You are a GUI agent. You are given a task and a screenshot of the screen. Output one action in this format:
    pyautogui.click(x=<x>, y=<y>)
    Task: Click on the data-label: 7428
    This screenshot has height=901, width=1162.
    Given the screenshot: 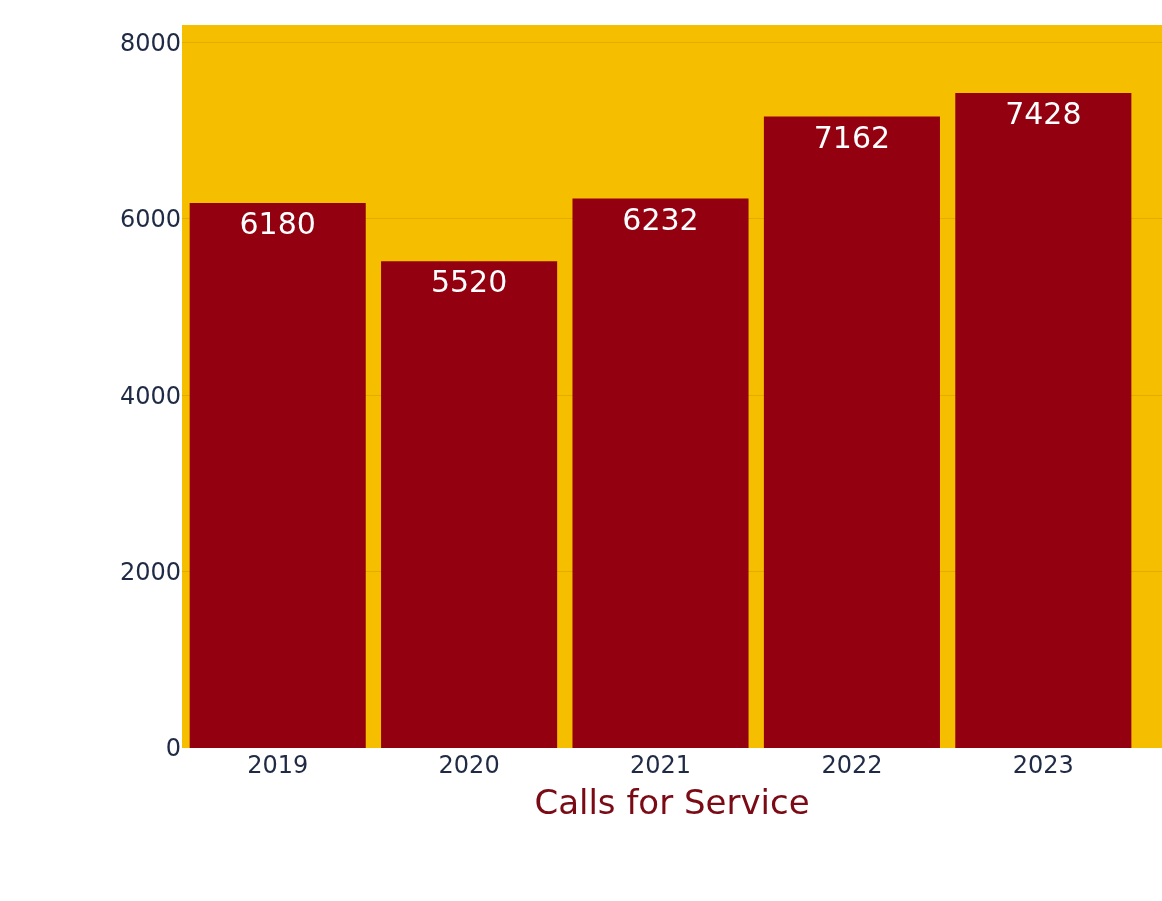 What is the action you would take?
    pyautogui.click(x=1043, y=114)
    